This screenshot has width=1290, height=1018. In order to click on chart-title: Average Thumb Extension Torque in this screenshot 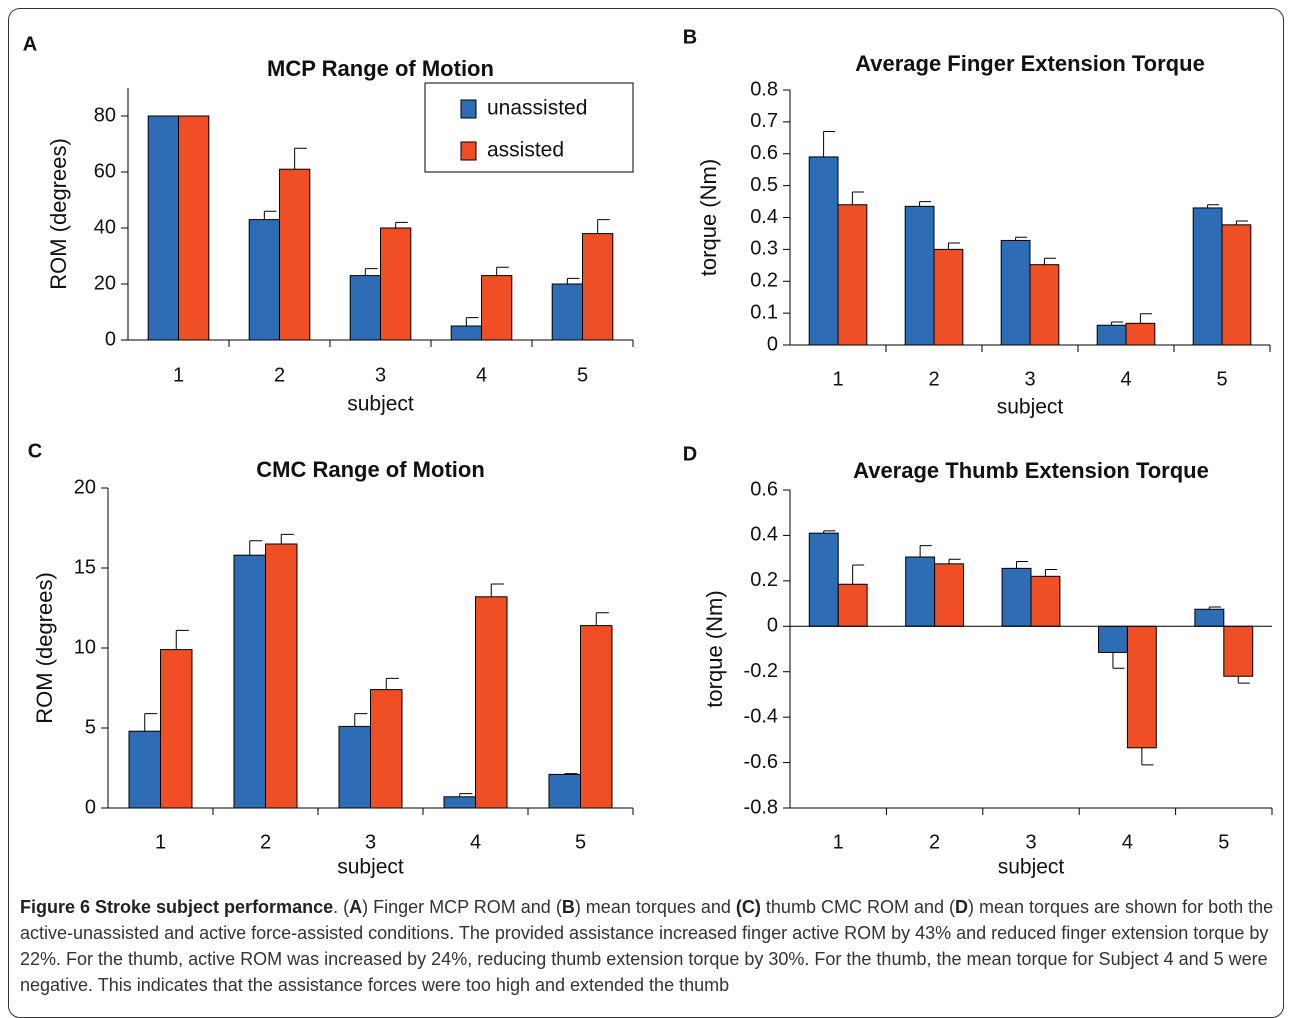, I will do `click(1031, 470)`.